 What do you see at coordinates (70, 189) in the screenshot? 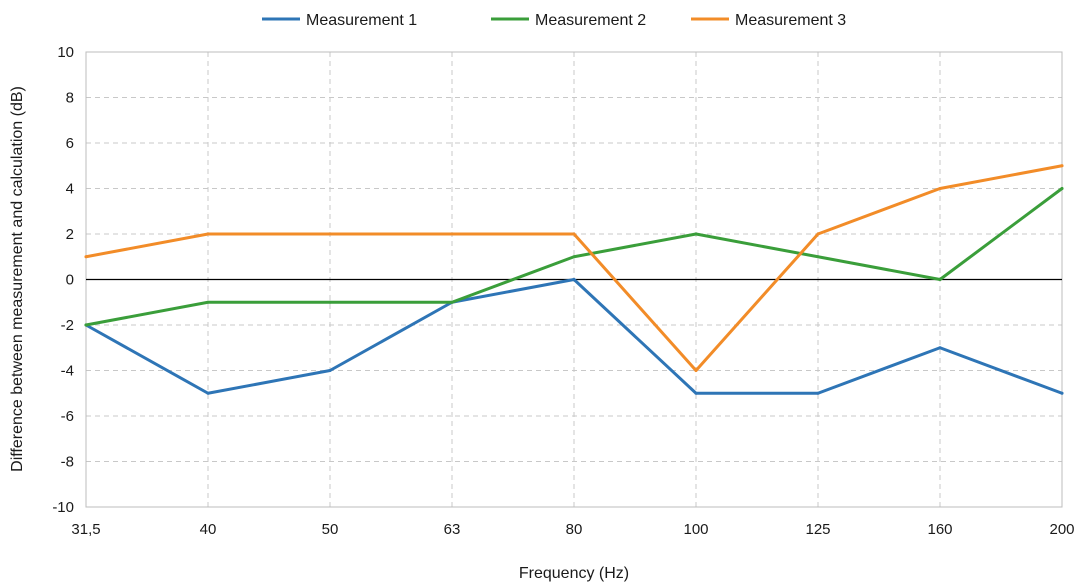
I see `y-tick-label: 4` at bounding box center [70, 189].